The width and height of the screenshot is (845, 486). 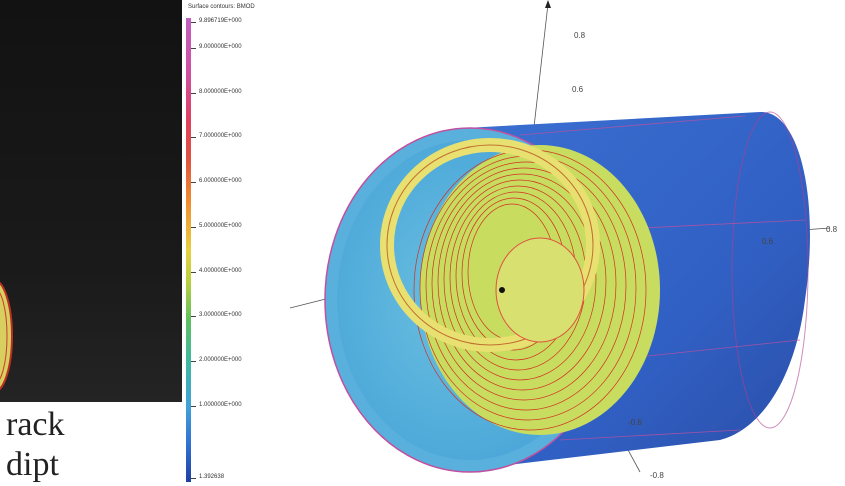 I want to click on axis-label-bottom: -0.6, so click(x=635, y=422).